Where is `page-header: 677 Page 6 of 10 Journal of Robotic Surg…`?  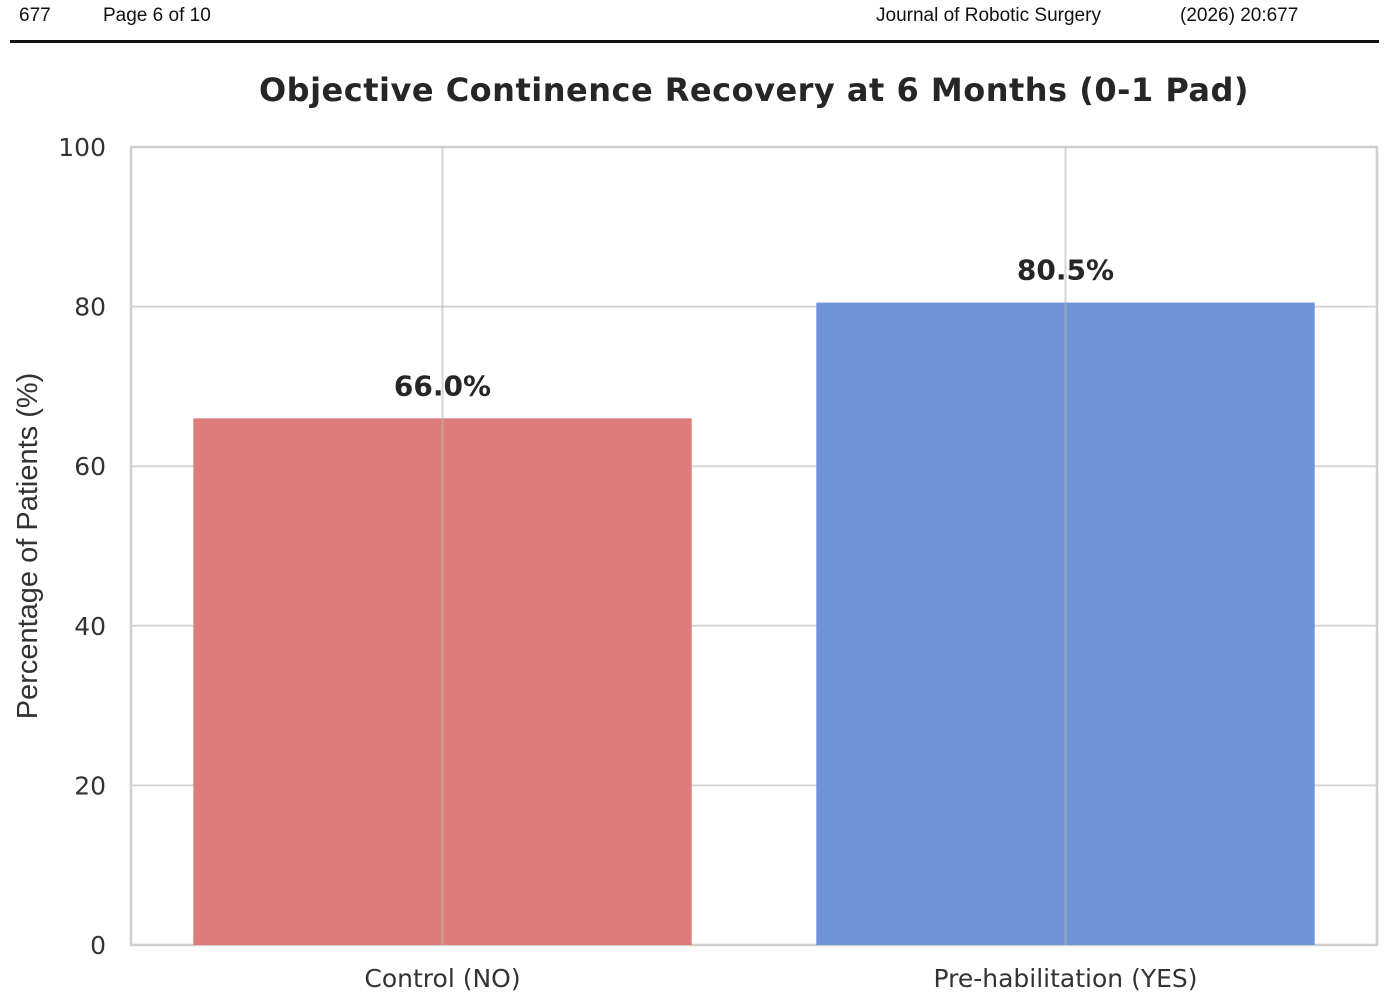 page-header: 677 Page 6 of 10 Journal of Robotic Surg… is located at coordinates (693, 21).